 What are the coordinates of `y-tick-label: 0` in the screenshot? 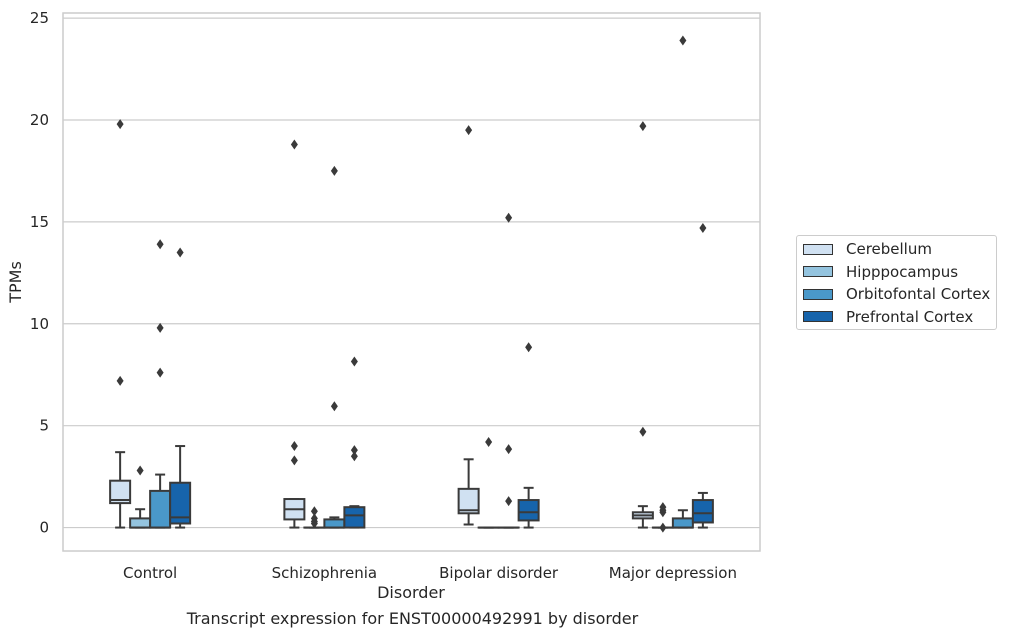 It's located at (44, 528).